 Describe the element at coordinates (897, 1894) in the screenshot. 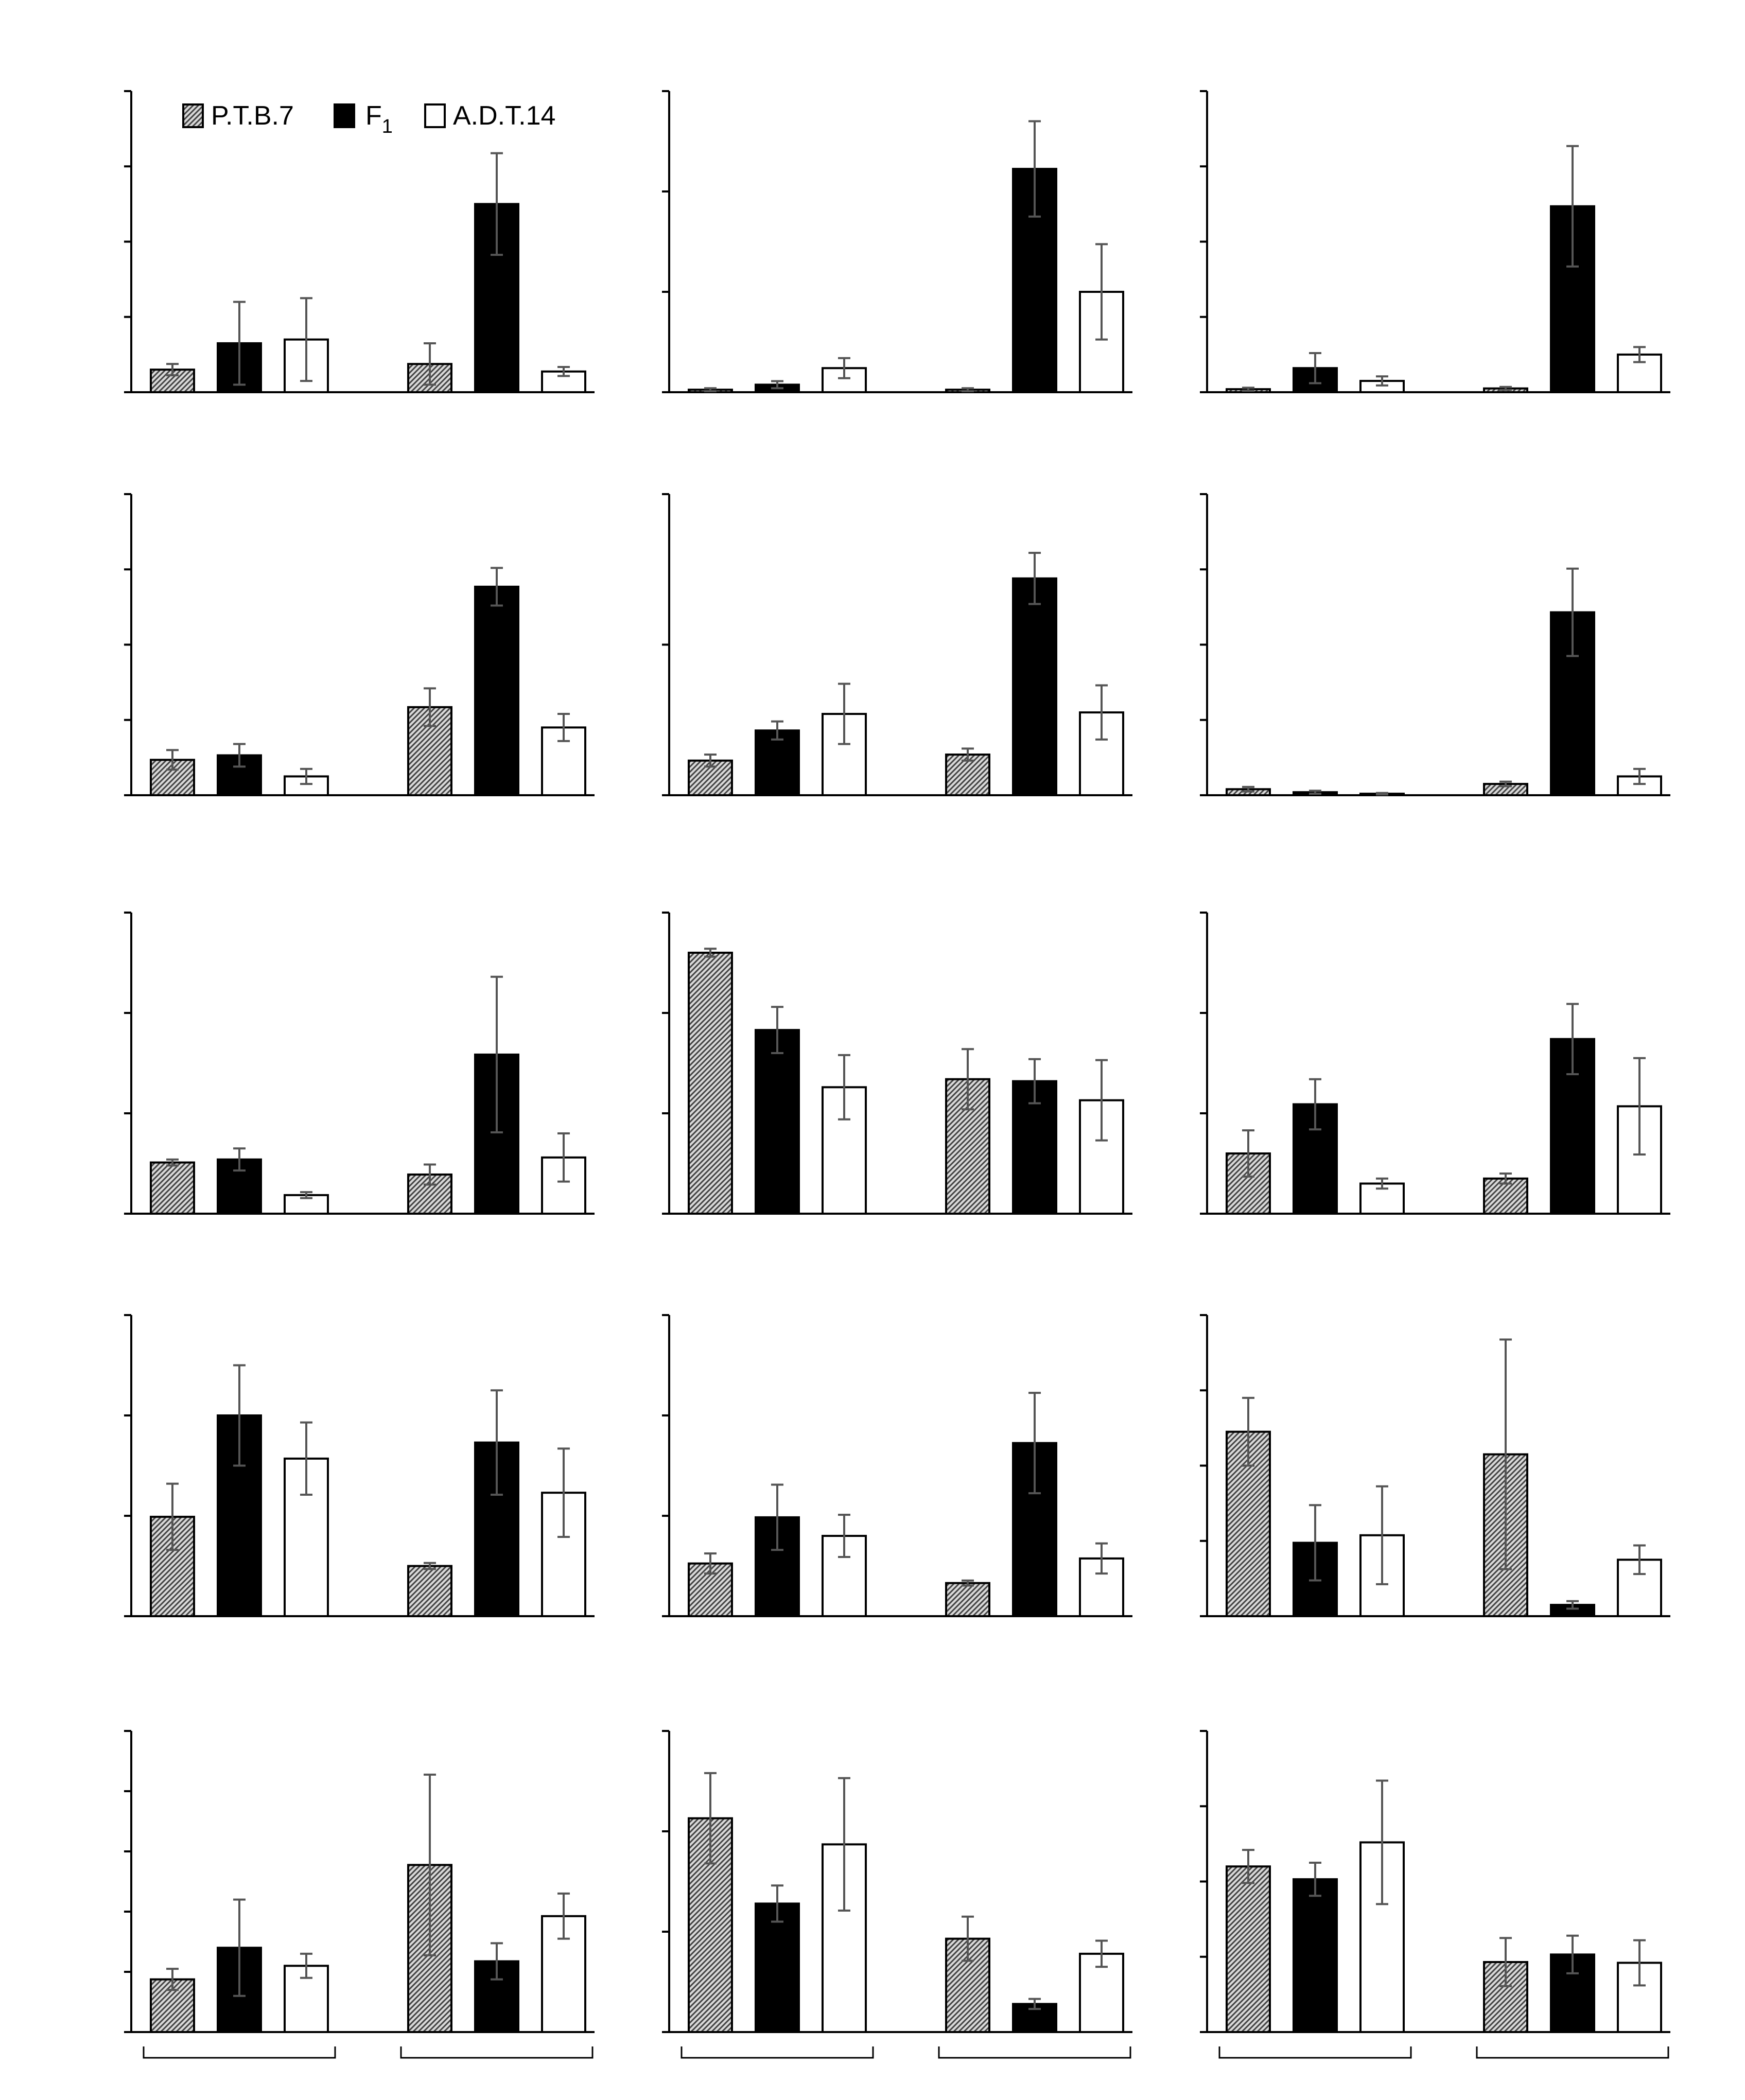

I see `panel-osrbcl` at that location.